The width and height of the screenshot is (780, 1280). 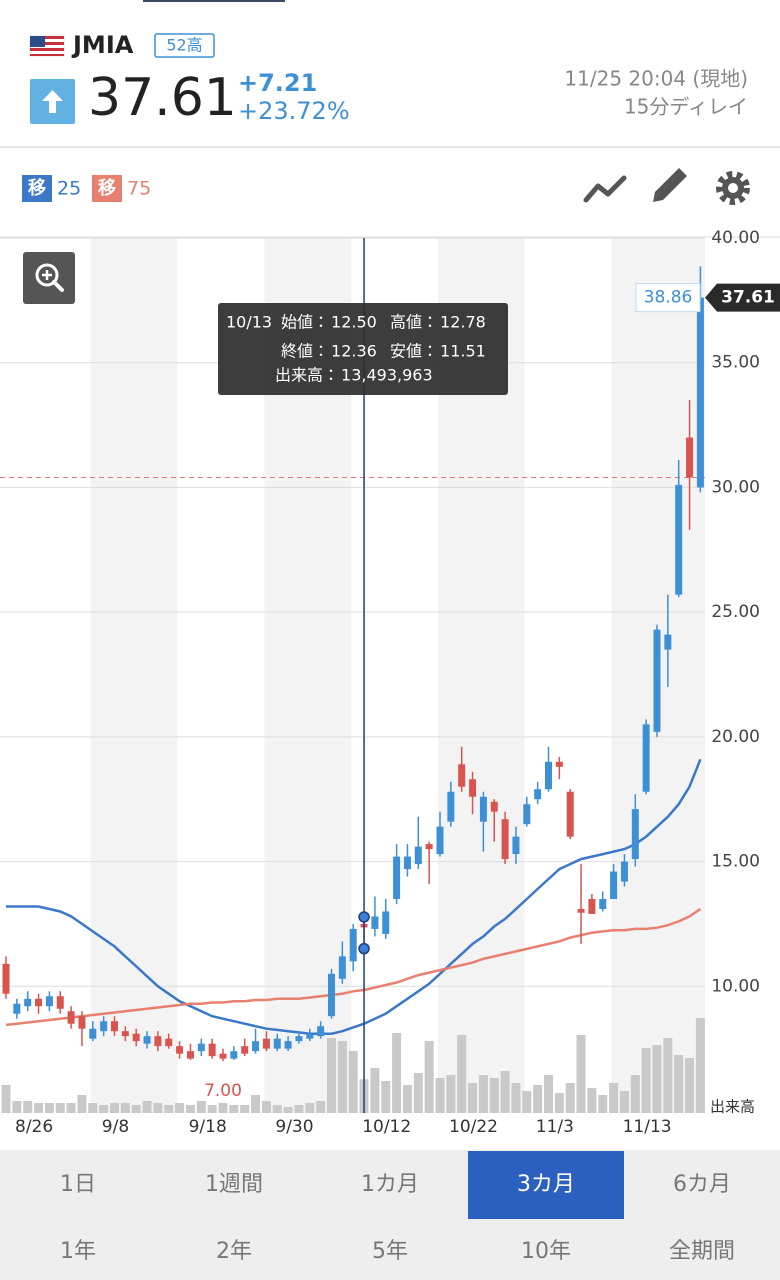 What do you see at coordinates (733, 188) in the screenshot?
I see `settings-button` at bounding box center [733, 188].